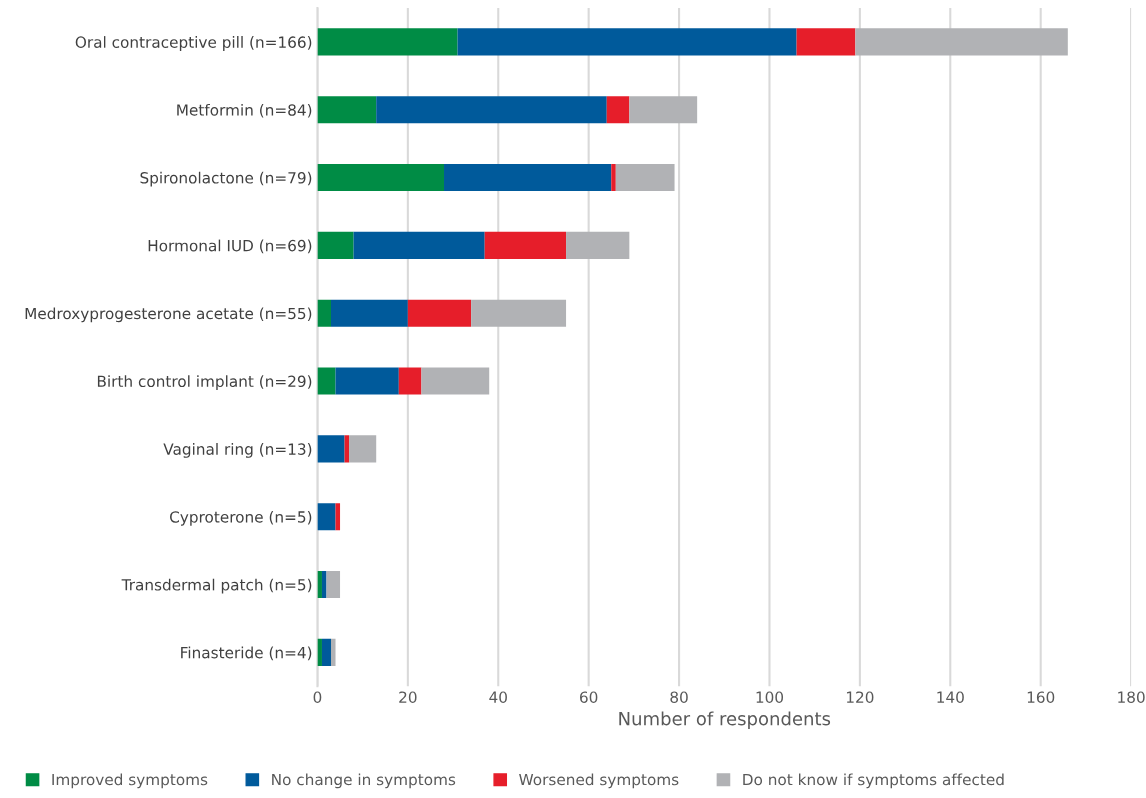 This screenshot has height=798, width=1146. I want to click on x-tick-label: 140, so click(950, 697).